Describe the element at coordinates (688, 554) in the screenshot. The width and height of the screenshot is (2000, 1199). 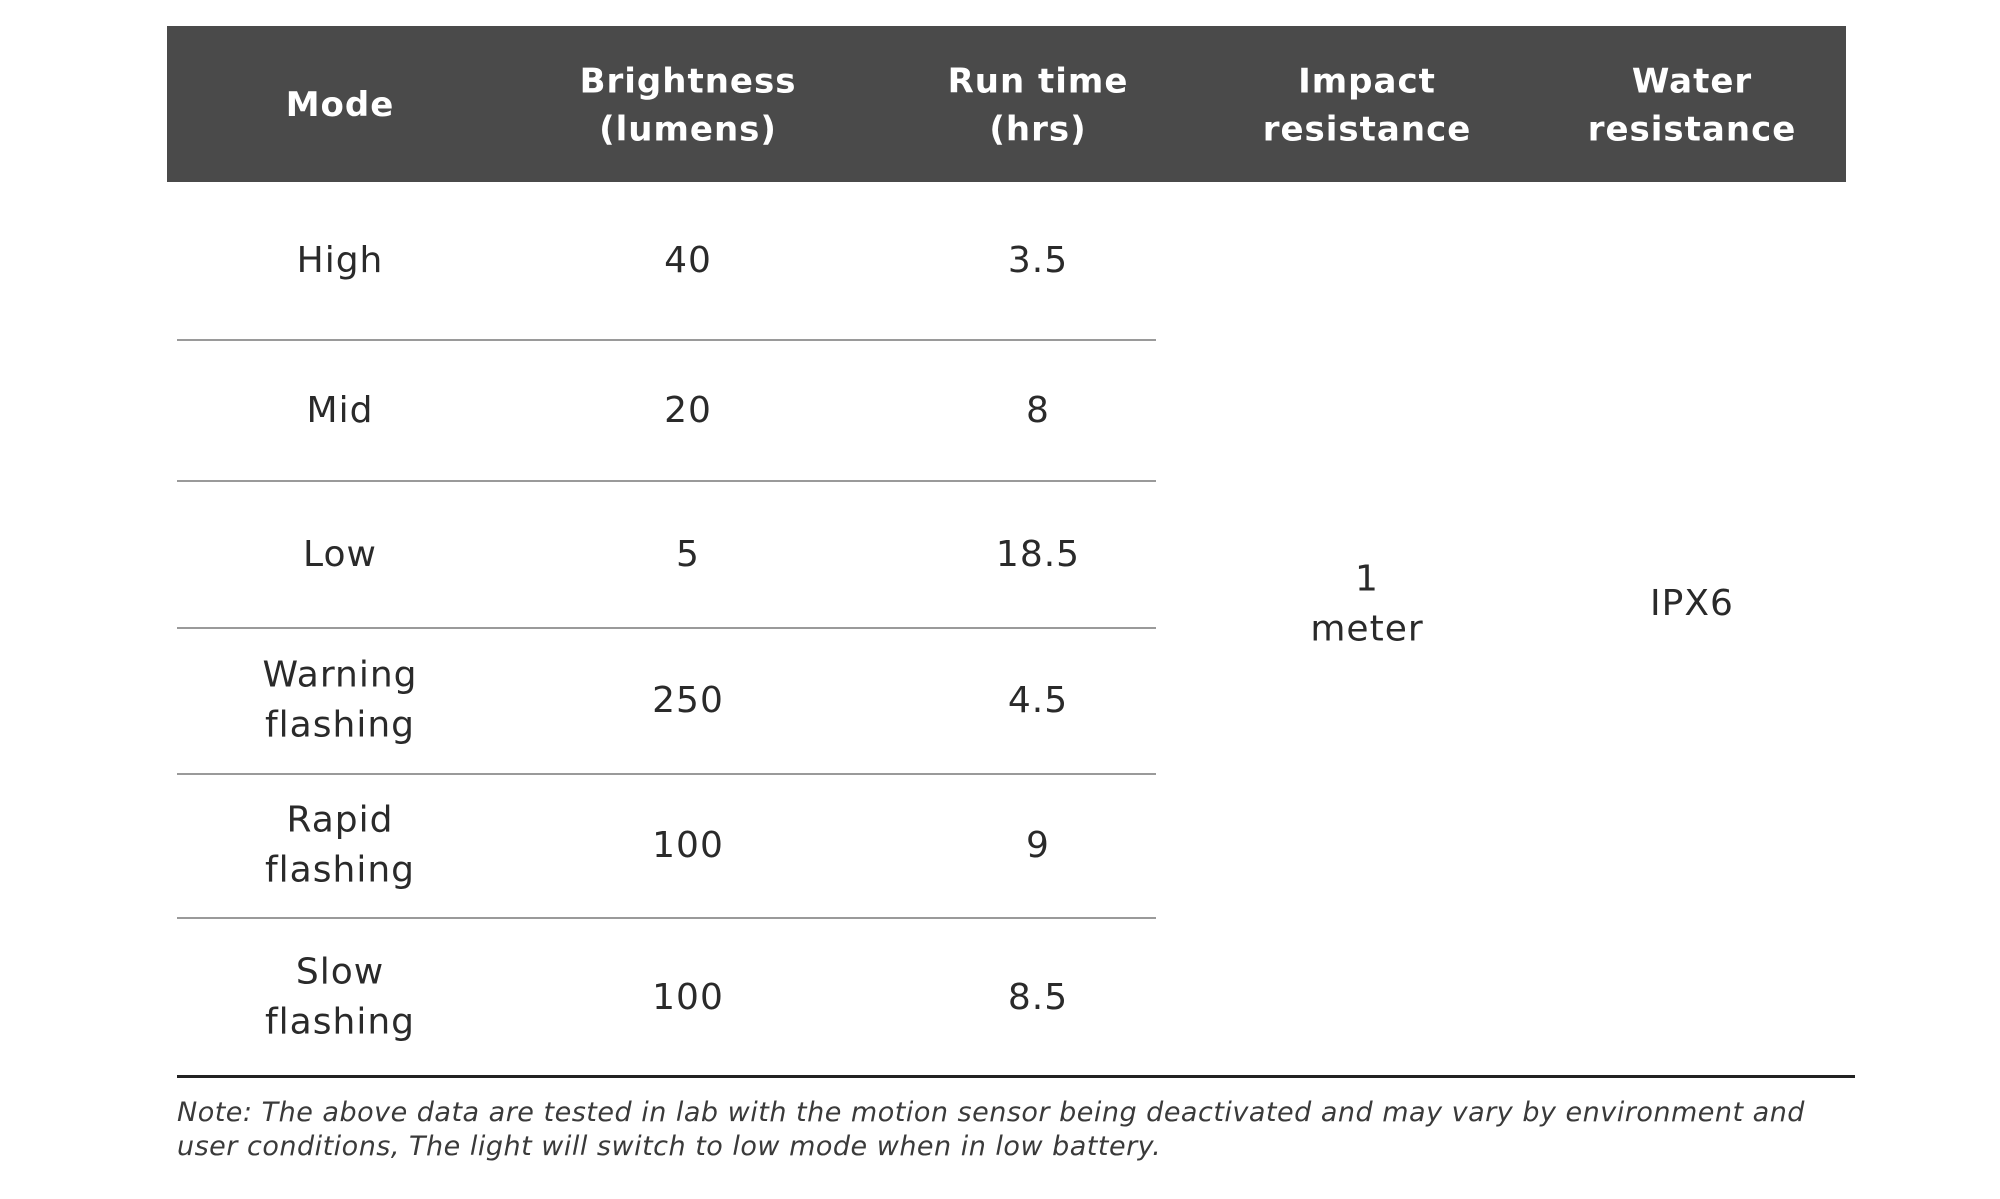
I see `table-cell: 5` at that location.